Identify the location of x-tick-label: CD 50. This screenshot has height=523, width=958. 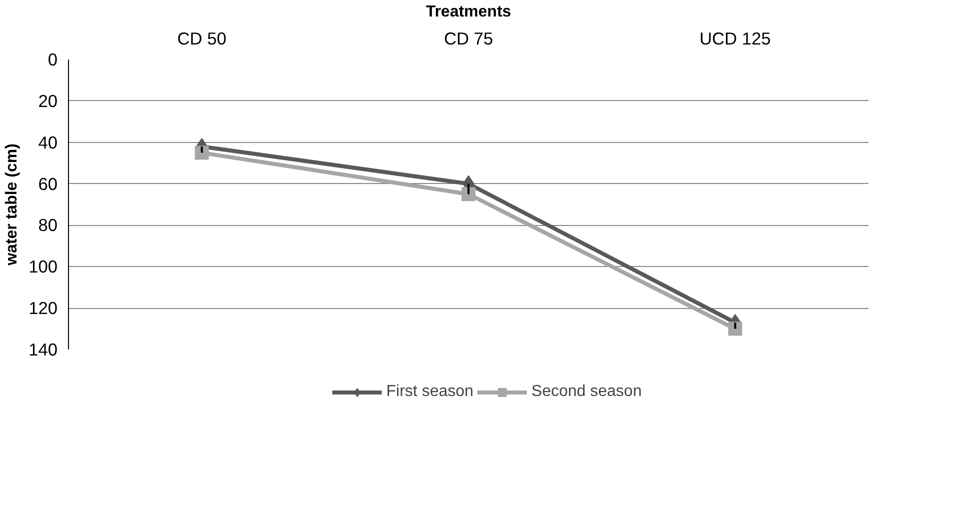
(201, 38).